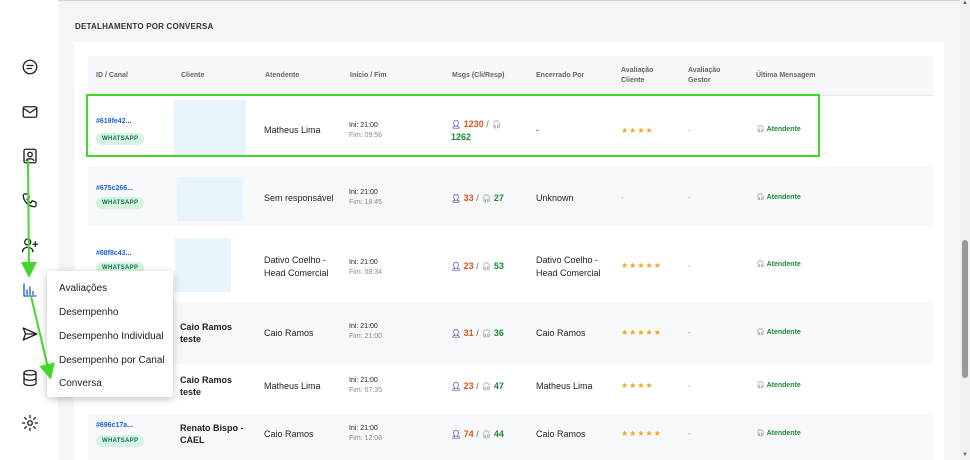 The image size is (970, 460). Describe the element at coordinates (366, 331) in the screenshot. I see `time-range: Ini: 21:00 Fim: 21:00` at that location.